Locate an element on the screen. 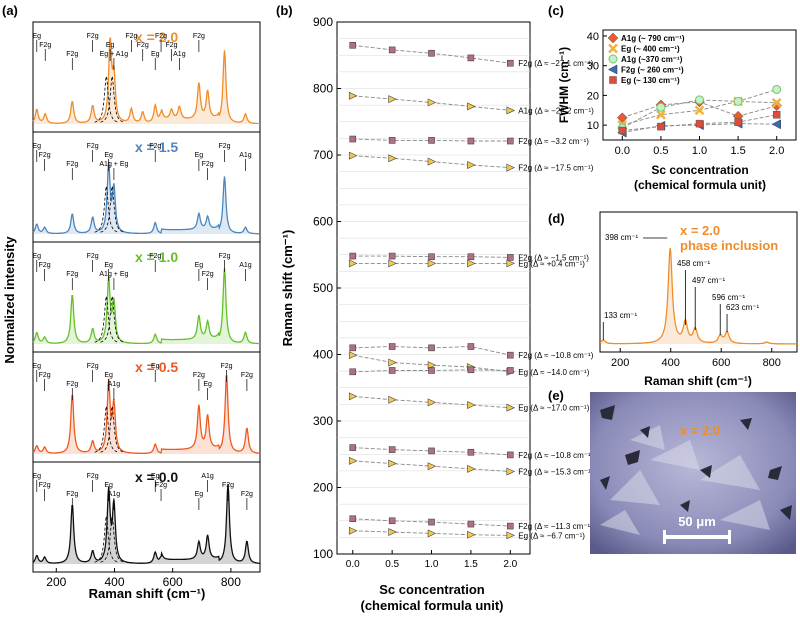  legend-label: A1g (~370 cm⁻¹) is located at coordinates (652, 59).